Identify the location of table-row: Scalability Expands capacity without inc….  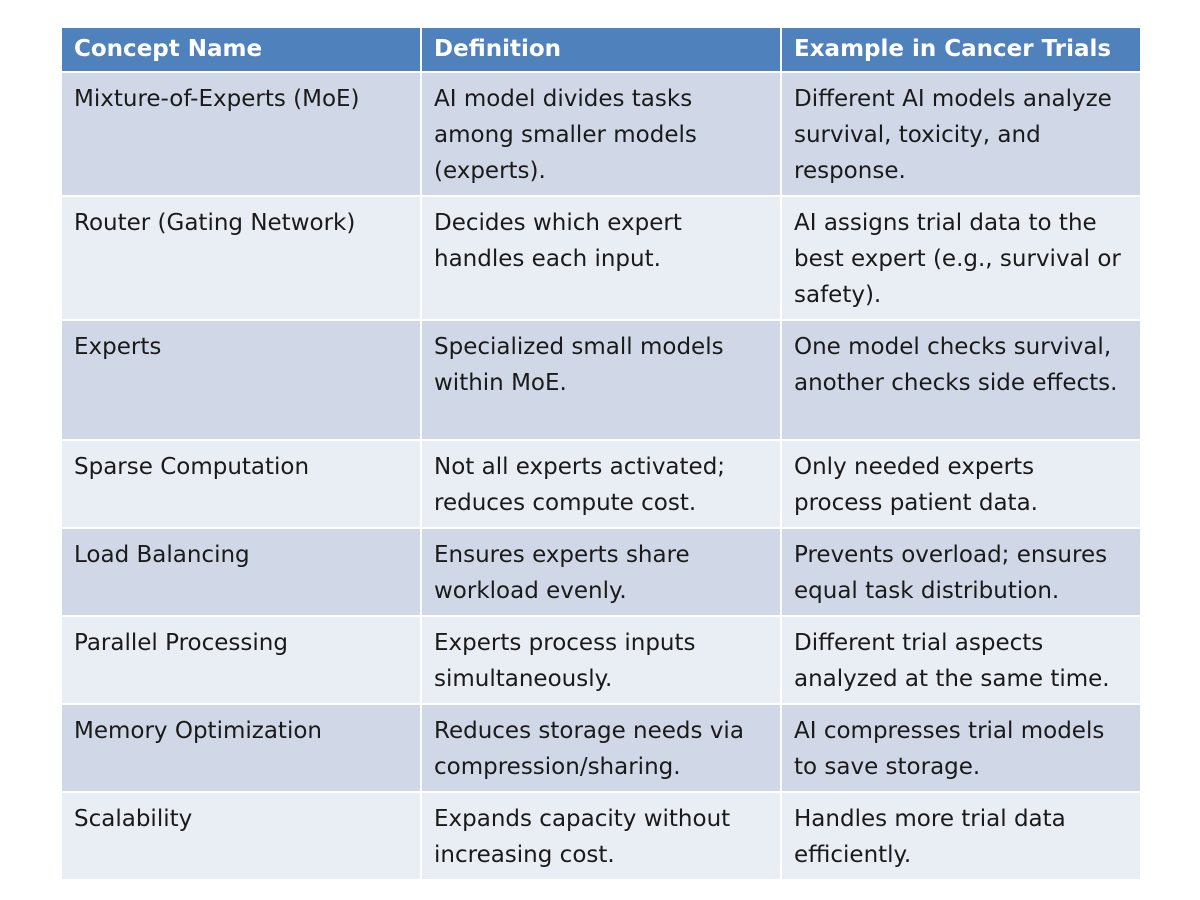
(601, 836).